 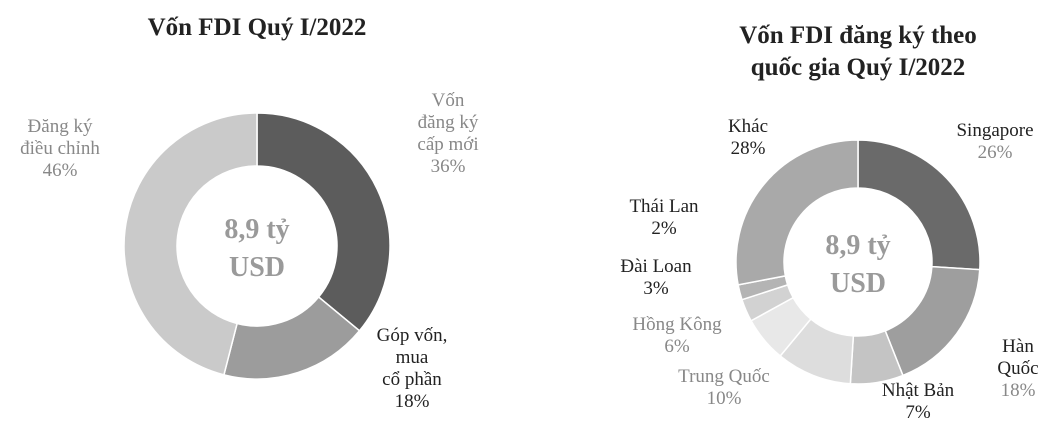 I want to click on value-label: 28%, so click(x=748, y=148).